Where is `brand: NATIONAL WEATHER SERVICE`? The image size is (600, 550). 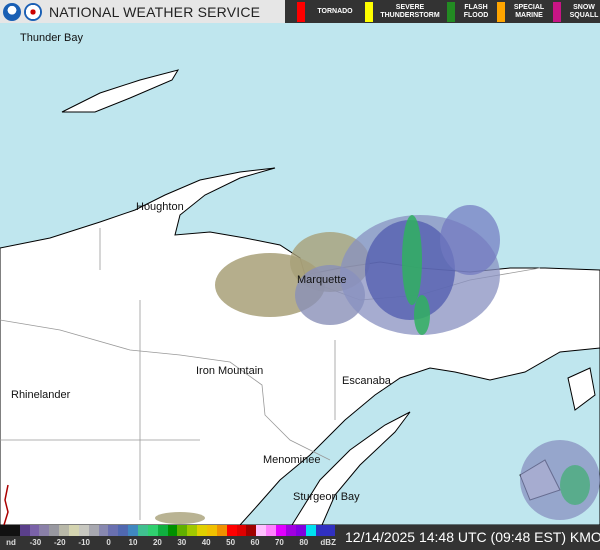
brand: NATIONAL WEATHER SERVICE is located at coordinates (142, 11).